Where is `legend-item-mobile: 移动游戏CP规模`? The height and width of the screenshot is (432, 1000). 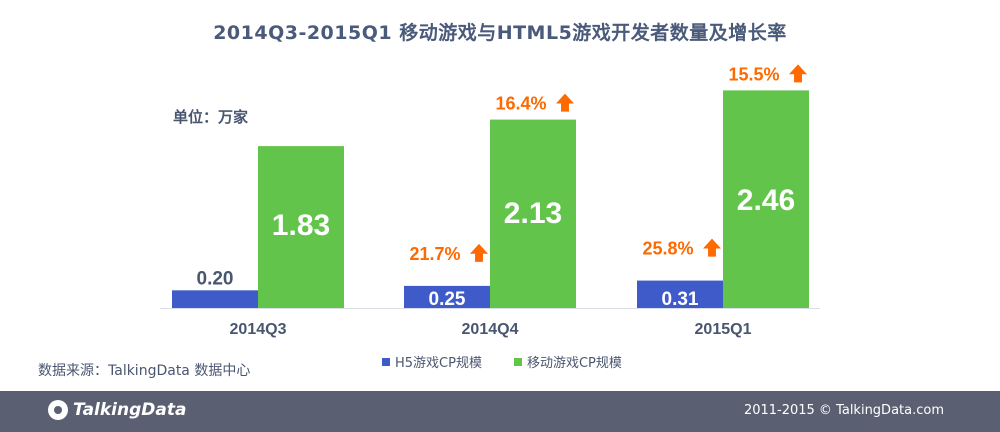 legend-item-mobile: 移动游戏CP规模 is located at coordinates (567, 361).